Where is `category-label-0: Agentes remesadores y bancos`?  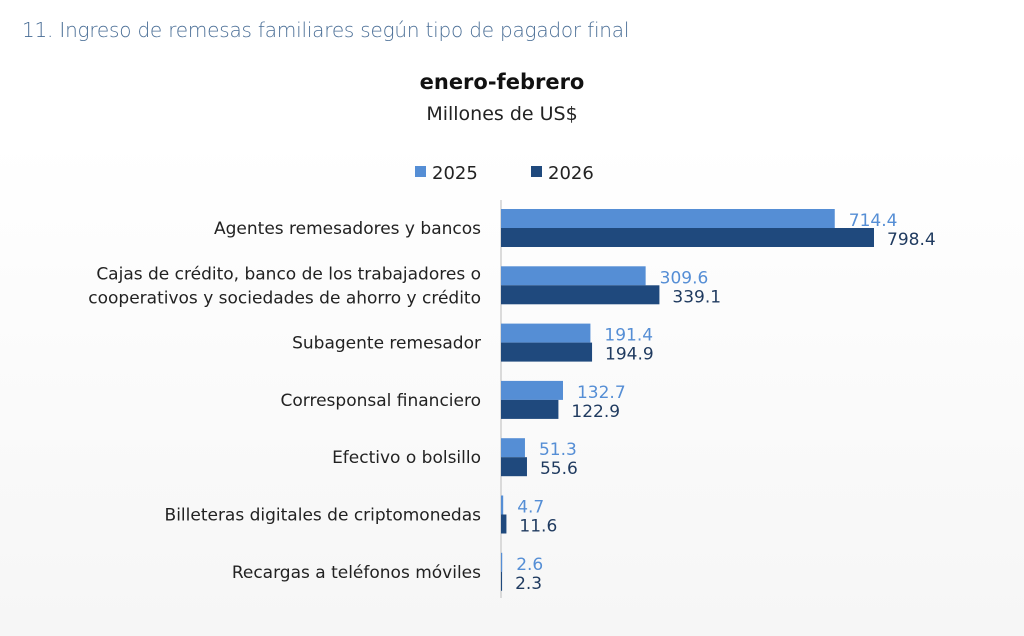 category-label-0: Agentes remesadores y bancos is located at coordinates (347, 229).